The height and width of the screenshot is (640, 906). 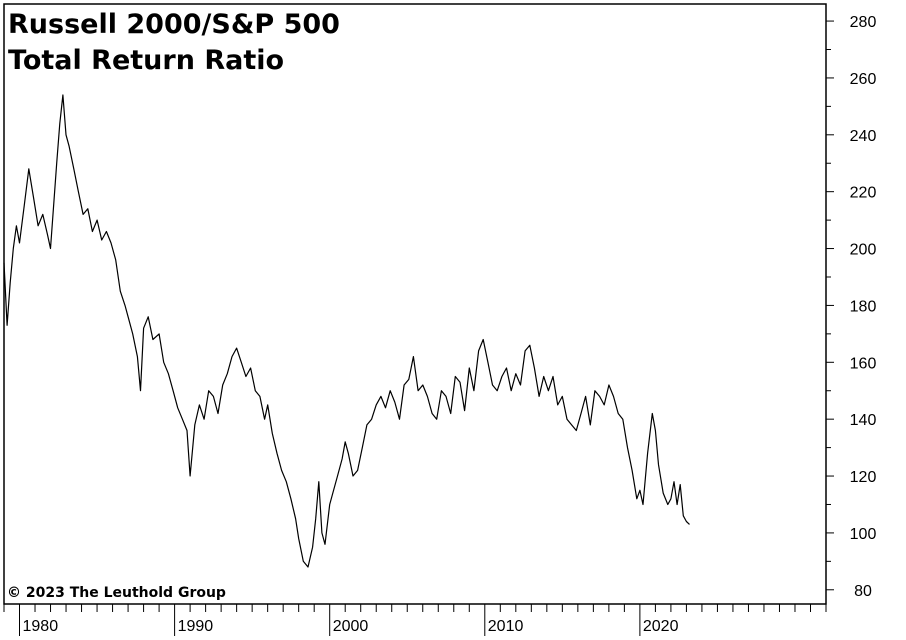 I want to click on x-tick-label: 2010, so click(x=506, y=626).